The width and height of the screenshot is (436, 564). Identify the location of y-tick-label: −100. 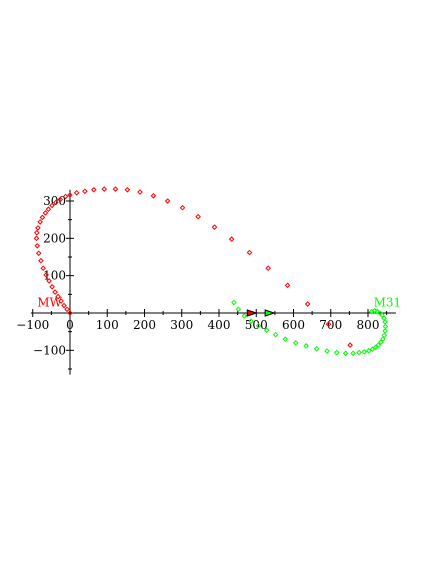
(49, 350).